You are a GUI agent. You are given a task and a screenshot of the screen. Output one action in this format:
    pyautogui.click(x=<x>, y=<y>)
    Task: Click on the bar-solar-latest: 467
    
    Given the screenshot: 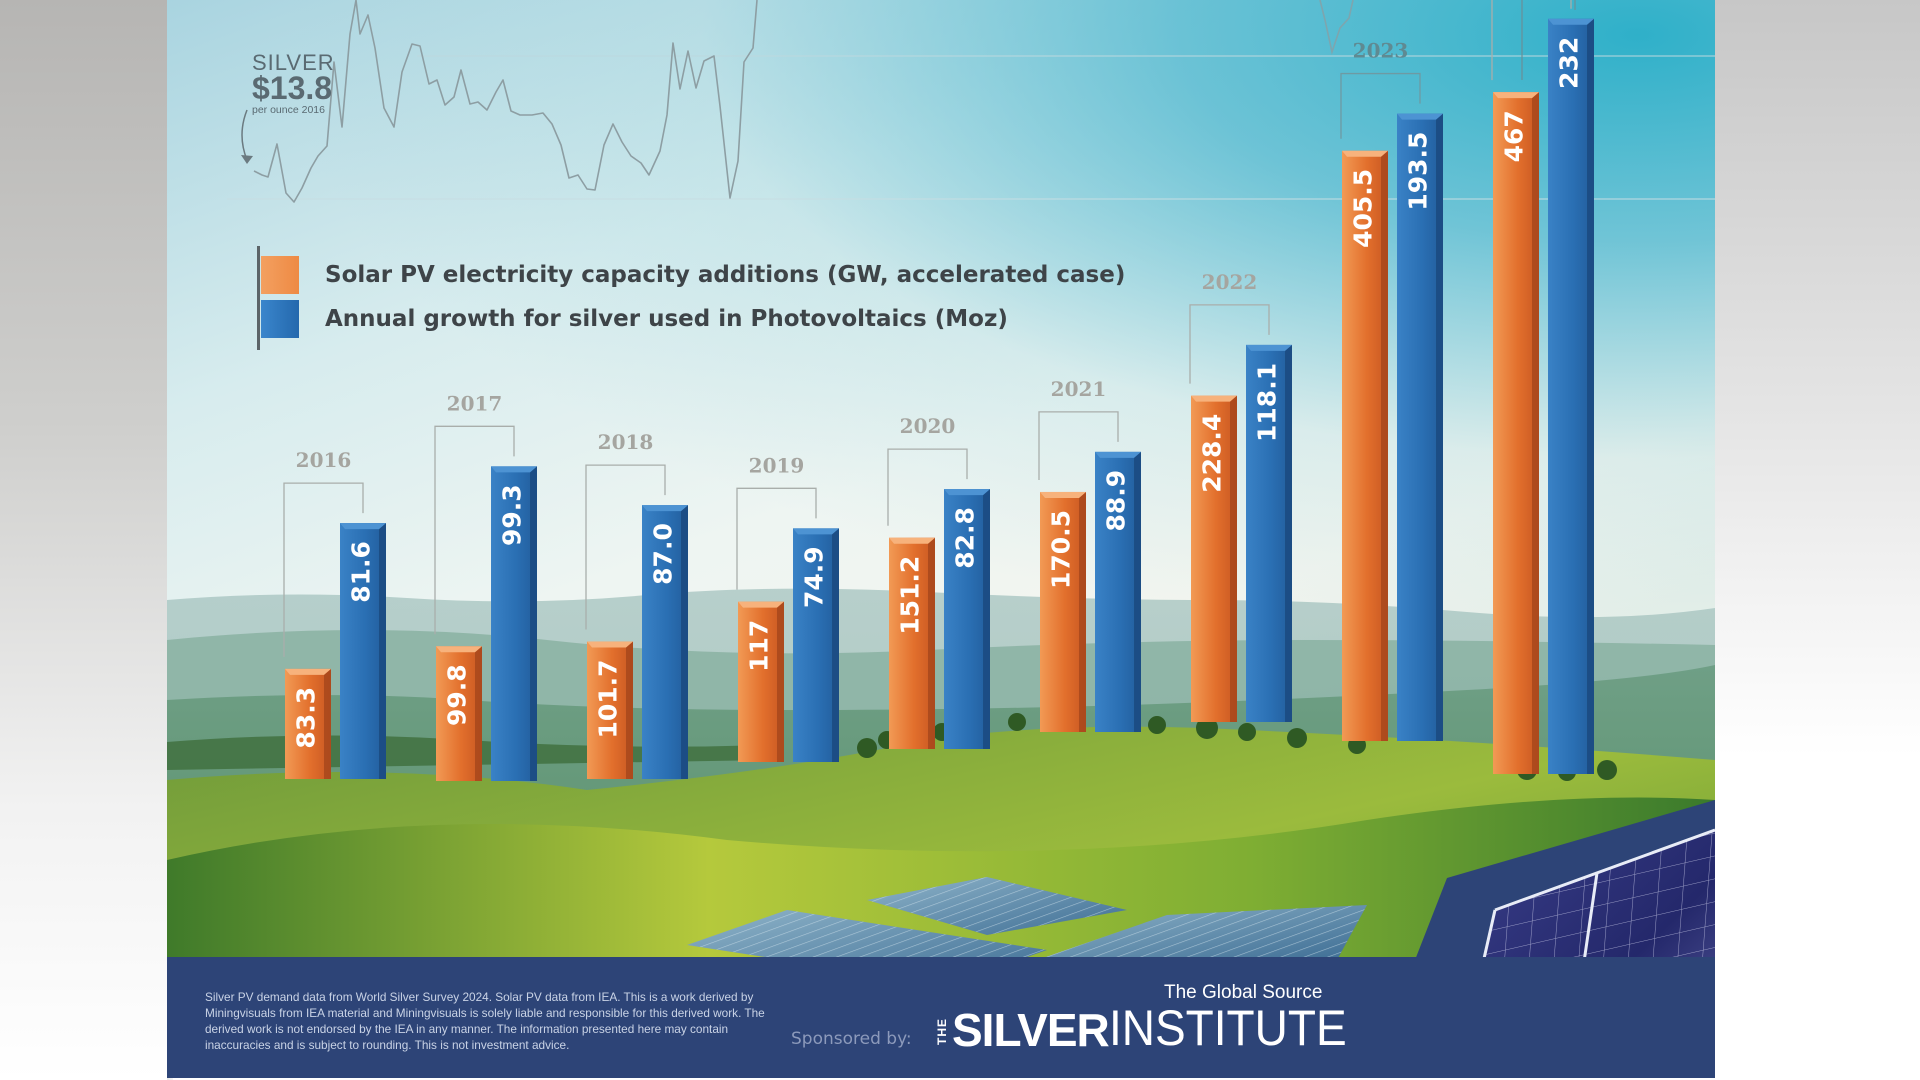 What is the action you would take?
    pyautogui.click(x=1516, y=433)
    